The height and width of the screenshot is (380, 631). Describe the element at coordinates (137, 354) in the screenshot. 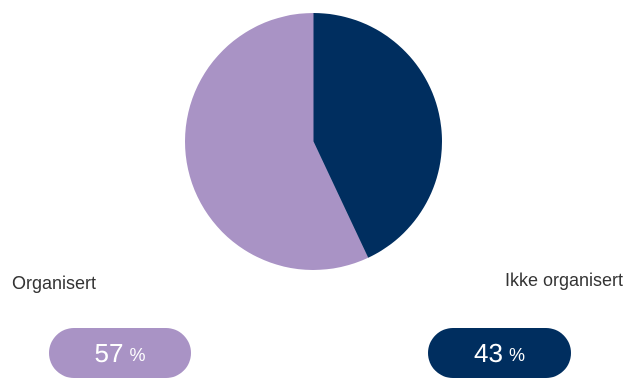

I see `percent-sign-organisert: %` at that location.